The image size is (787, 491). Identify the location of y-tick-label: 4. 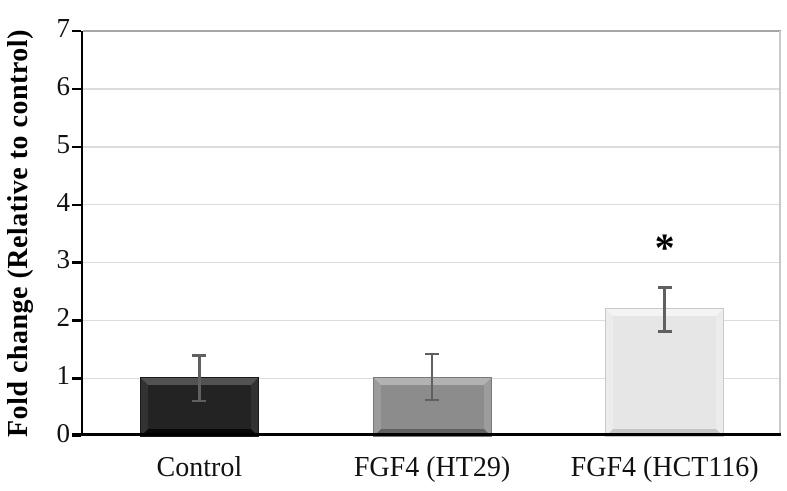
(63, 201).